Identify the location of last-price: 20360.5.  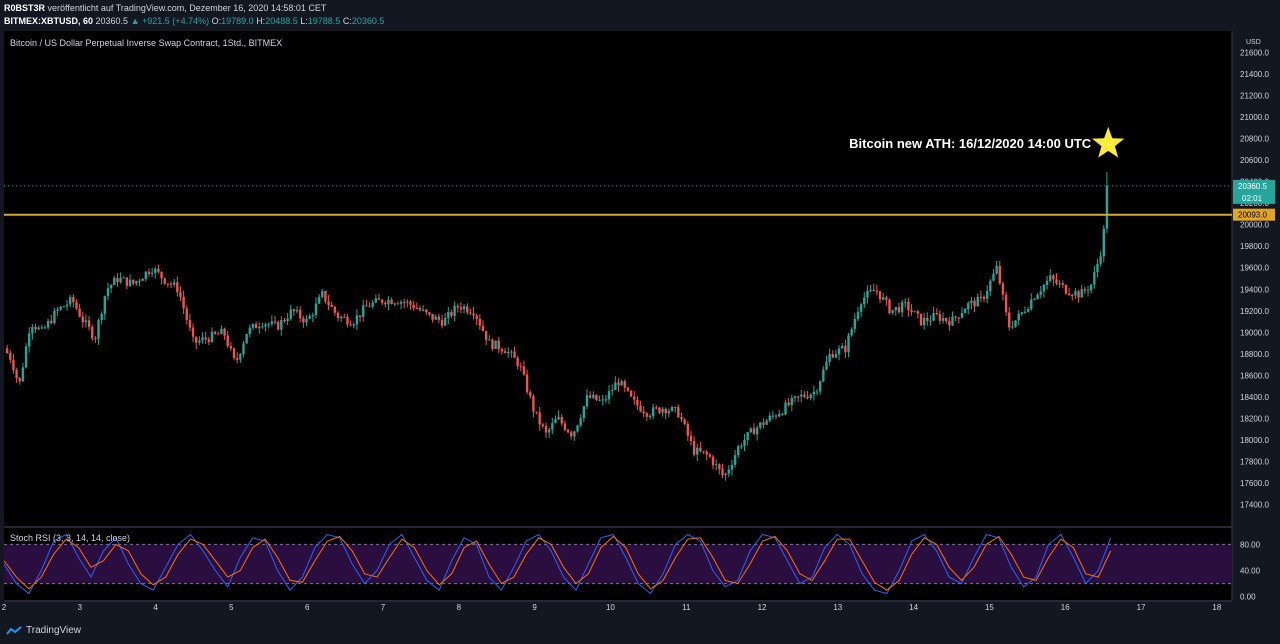
(112, 21).